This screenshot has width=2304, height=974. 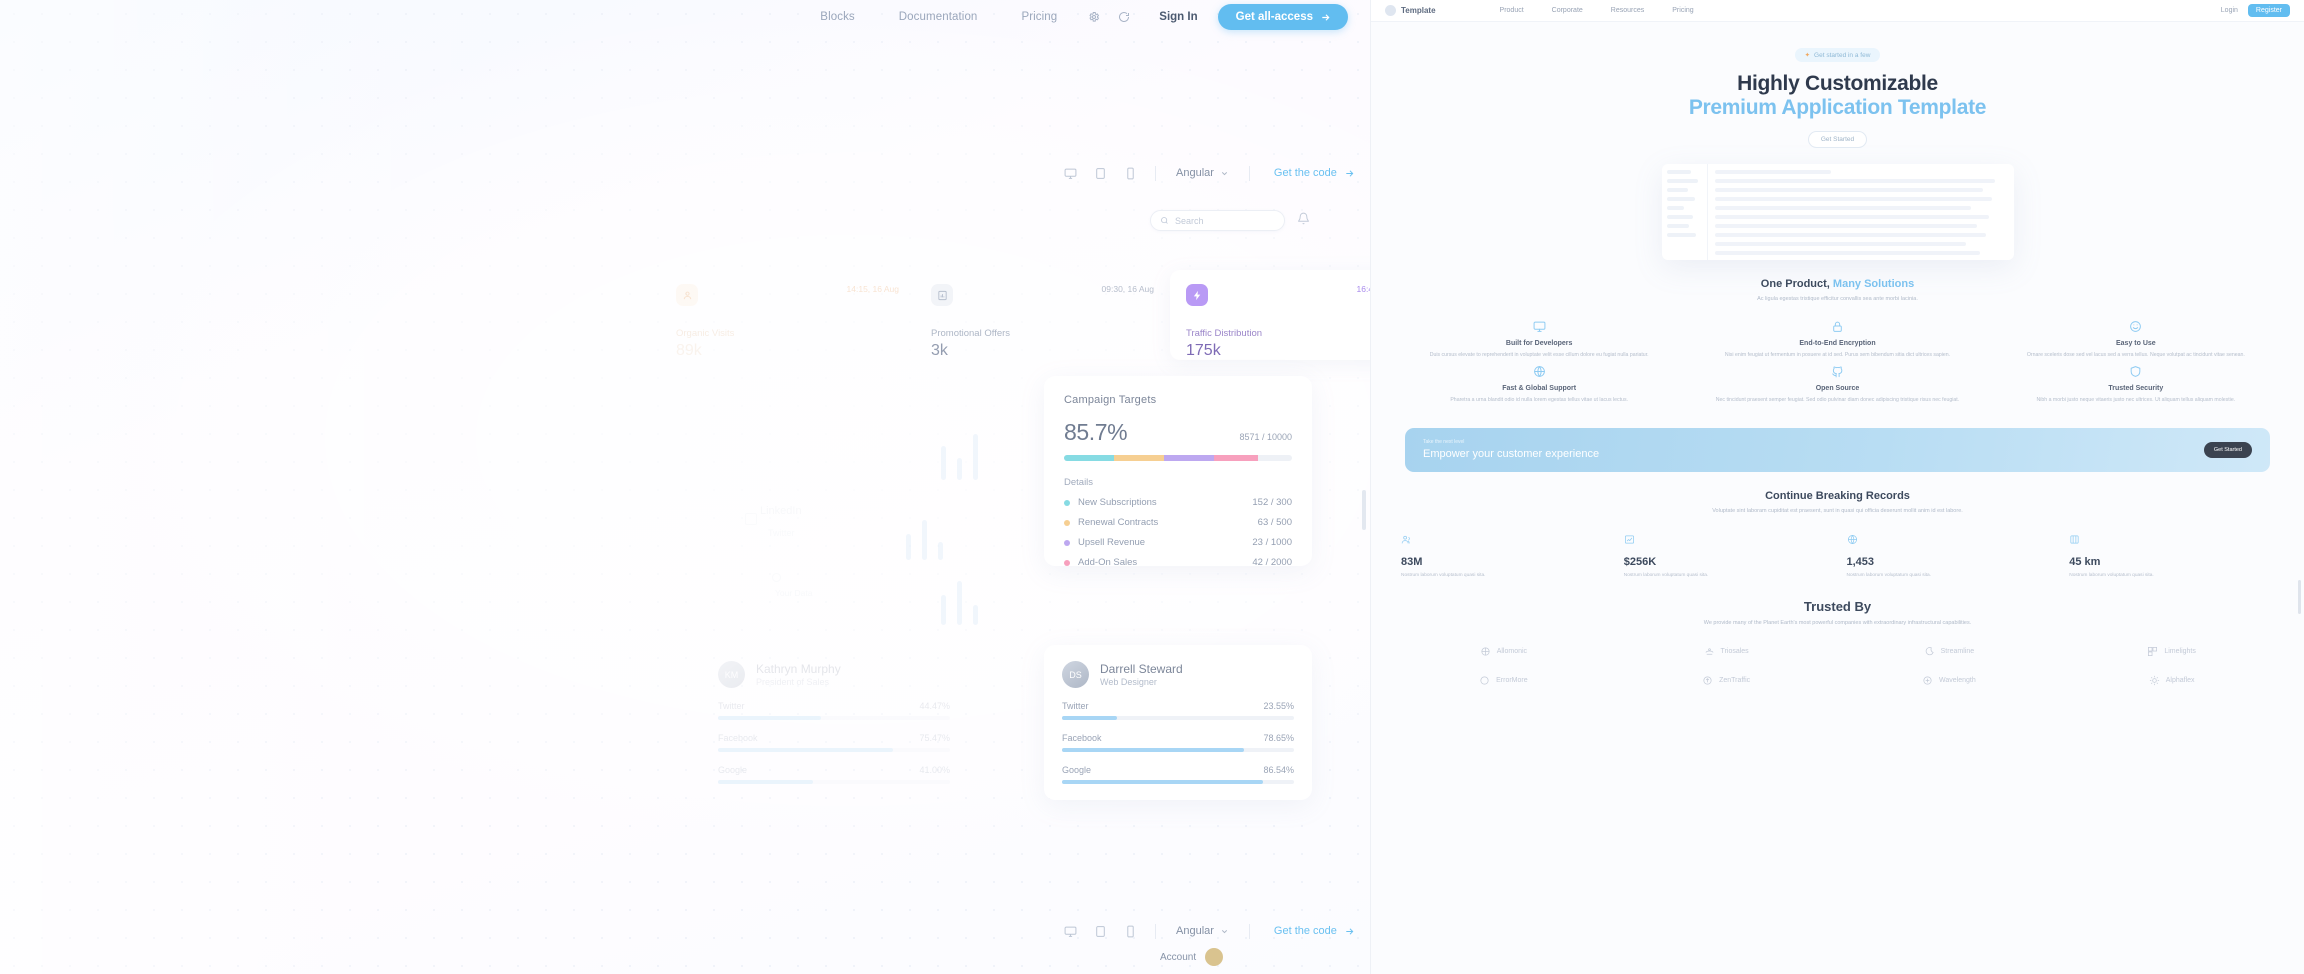 I want to click on stat-card-organic-visits: 14:15, 16 Aug Organic Visits 89k, so click(x=787, y=315).